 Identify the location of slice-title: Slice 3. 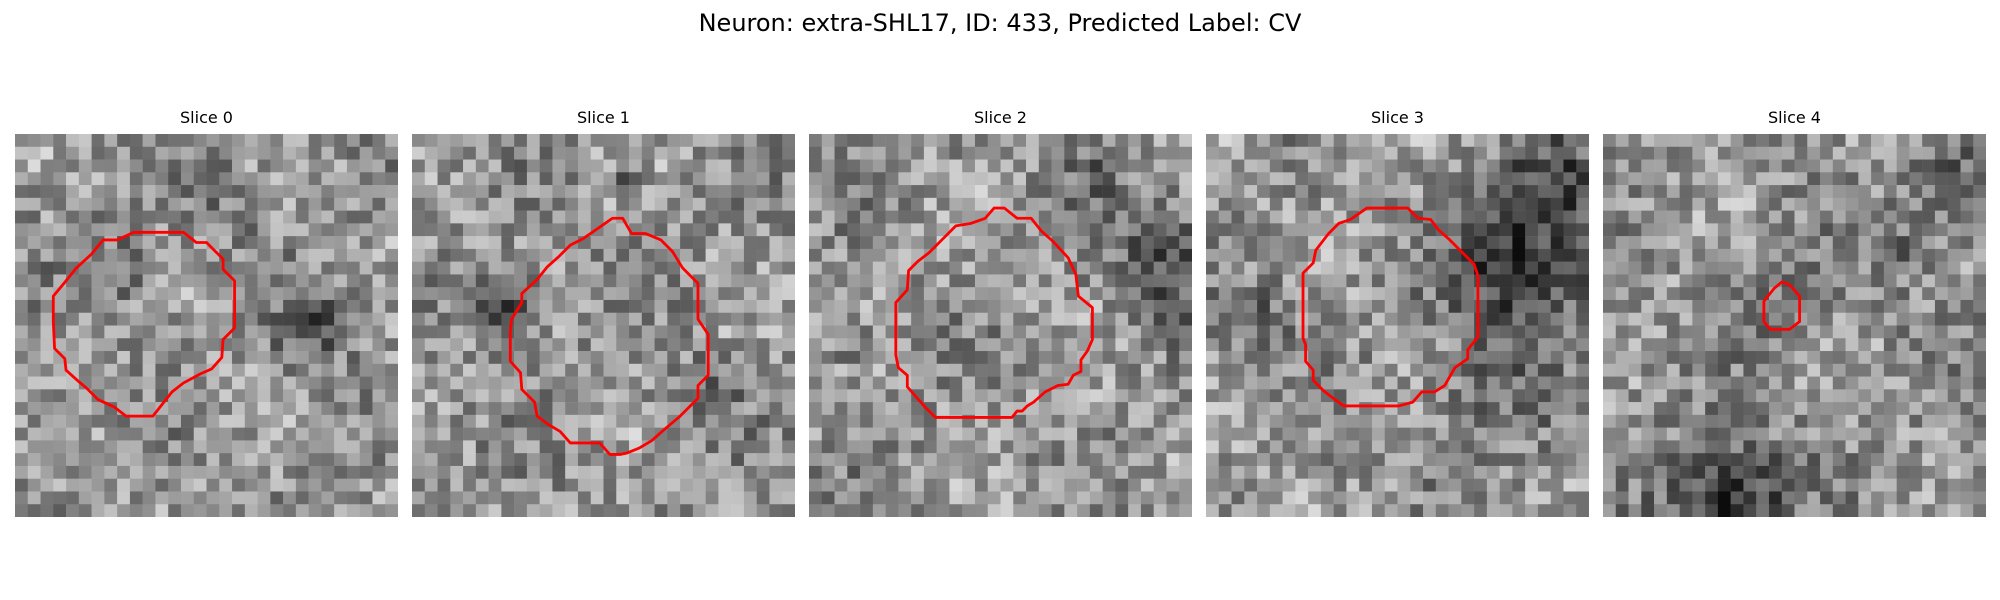
(1397, 117).